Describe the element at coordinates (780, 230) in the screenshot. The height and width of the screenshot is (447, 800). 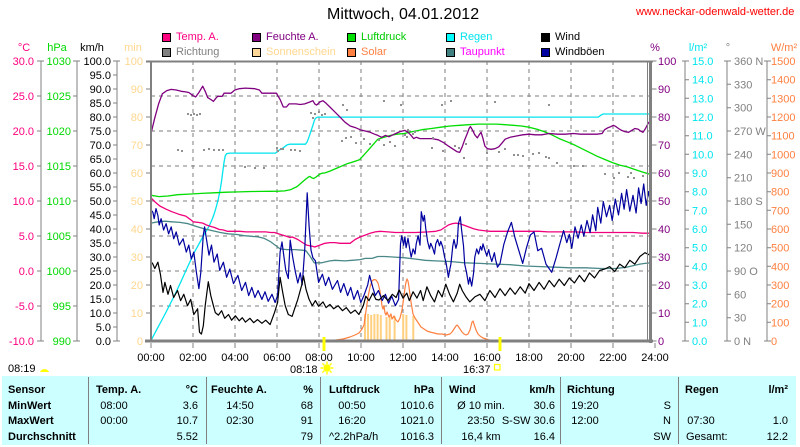
I see `svg-text: 600` at that location.